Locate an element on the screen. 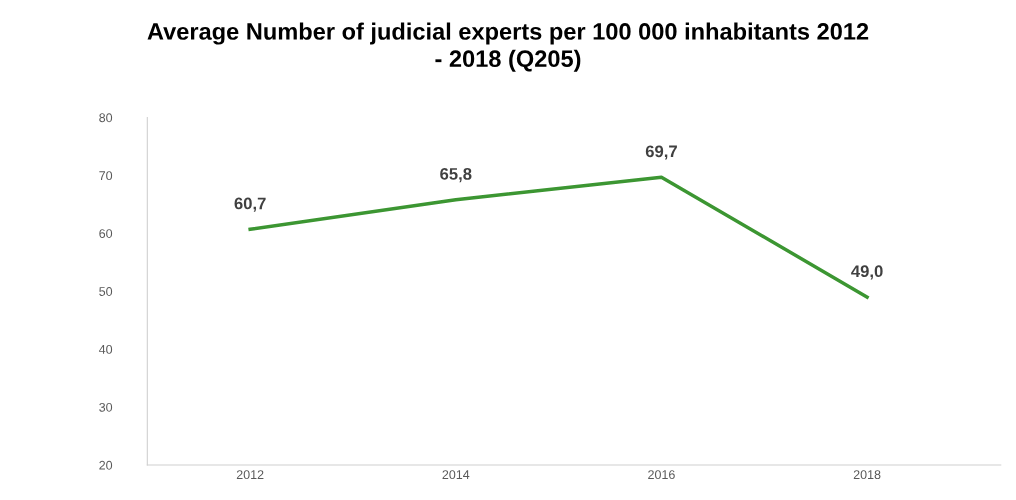 The image size is (1016, 500). y-tick-label: 20 is located at coordinates (106, 465).